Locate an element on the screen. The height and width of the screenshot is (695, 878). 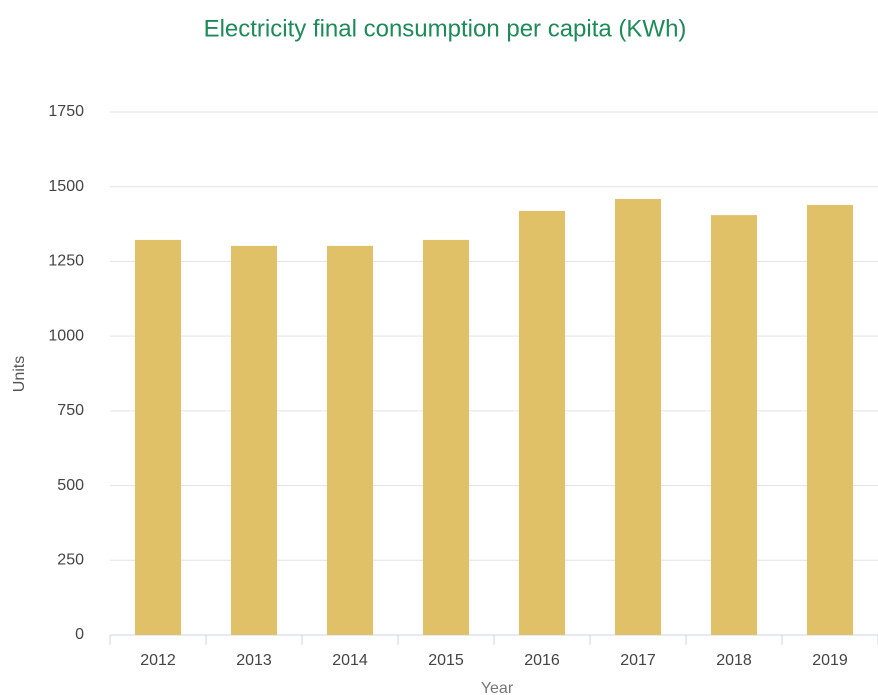
y-tick-label: 750 is located at coordinates (70, 410).